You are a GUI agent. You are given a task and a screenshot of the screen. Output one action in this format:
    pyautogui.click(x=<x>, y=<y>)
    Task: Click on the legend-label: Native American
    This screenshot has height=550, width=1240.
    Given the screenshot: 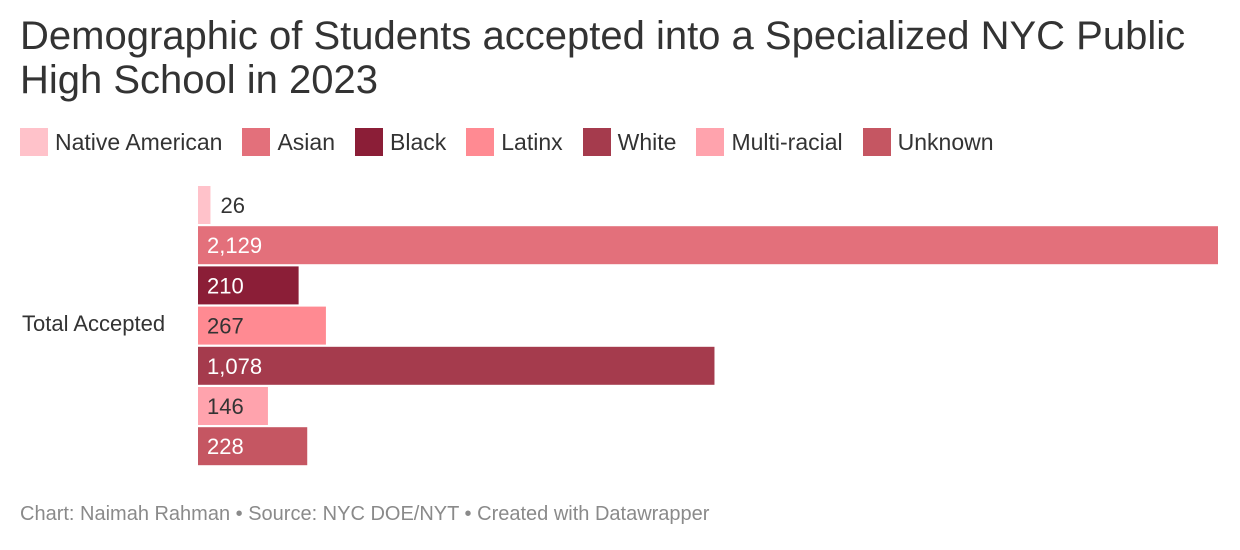 What is the action you would take?
    pyautogui.click(x=139, y=141)
    